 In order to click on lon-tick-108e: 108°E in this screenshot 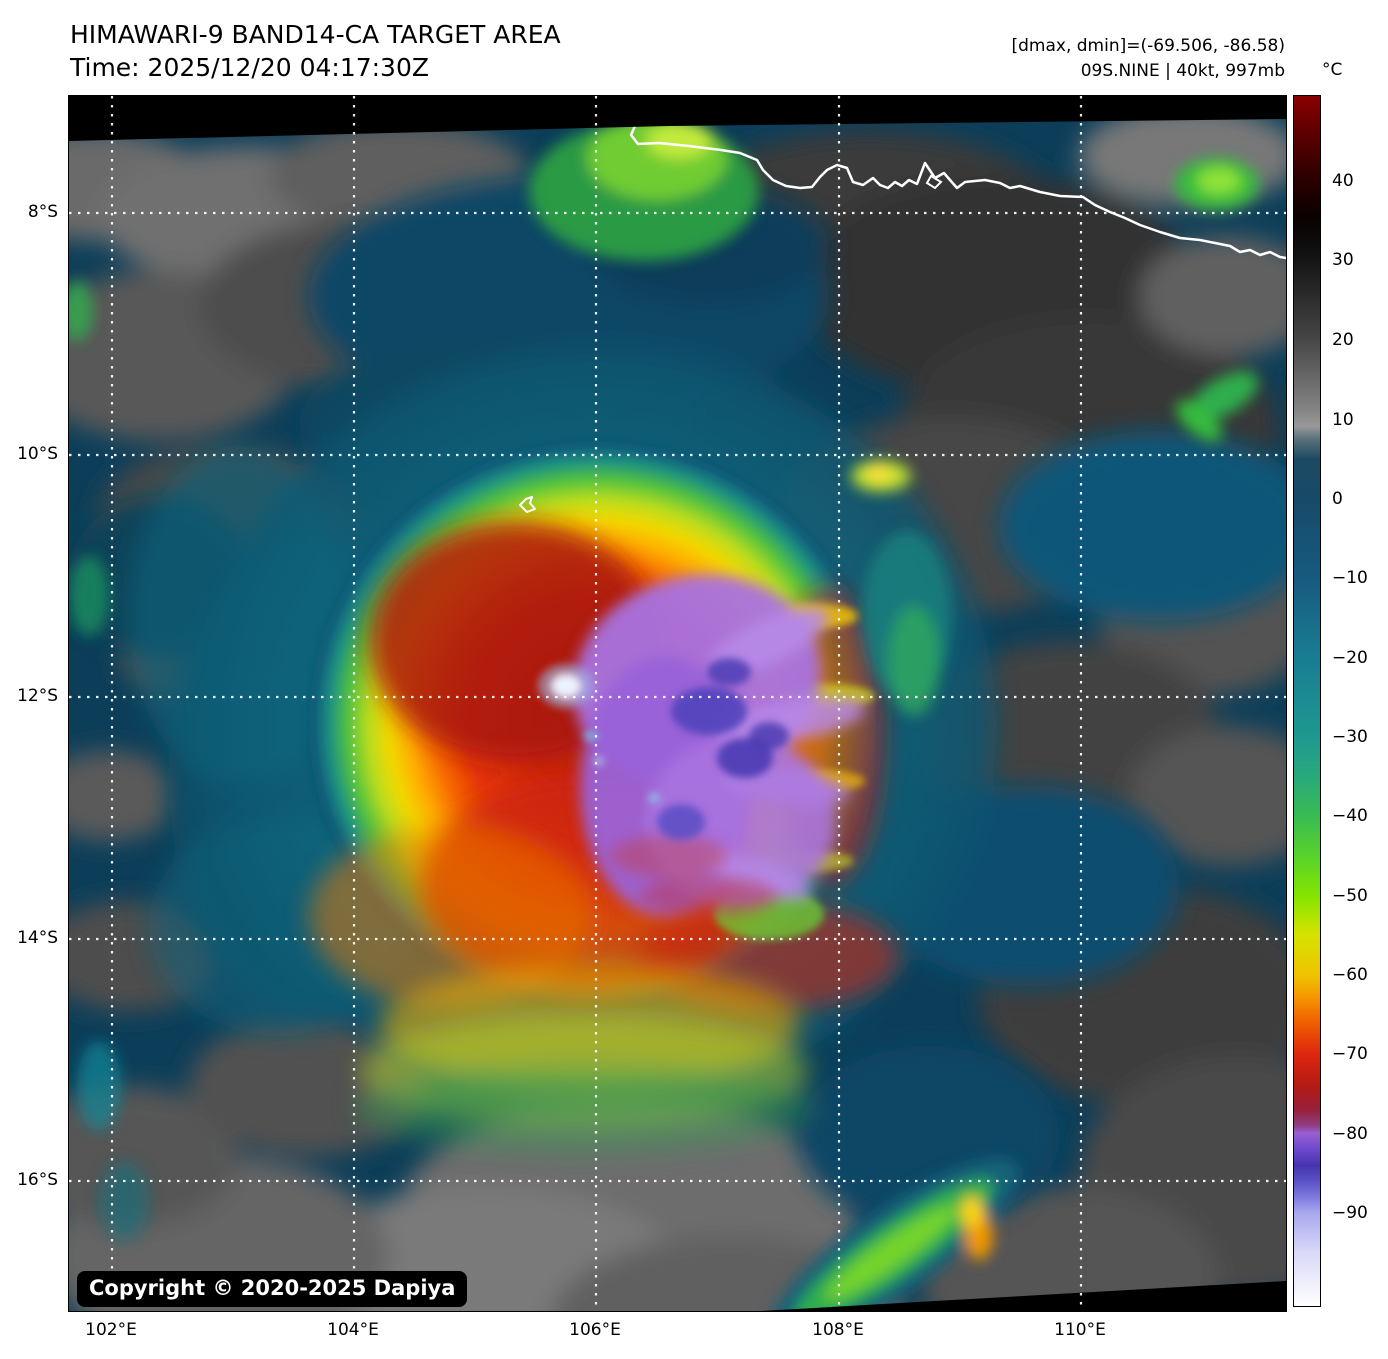, I will do `click(838, 1330)`.